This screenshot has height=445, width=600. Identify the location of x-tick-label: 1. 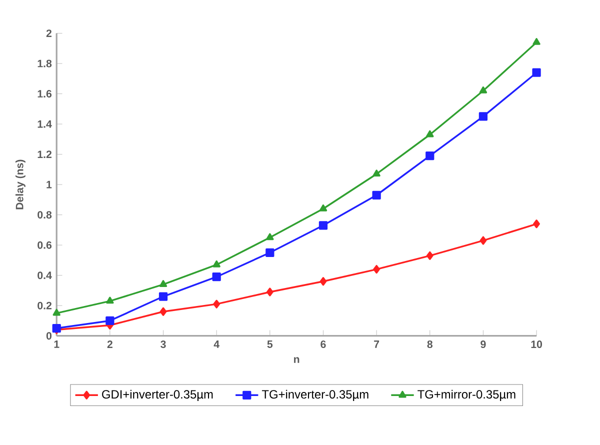
(57, 344).